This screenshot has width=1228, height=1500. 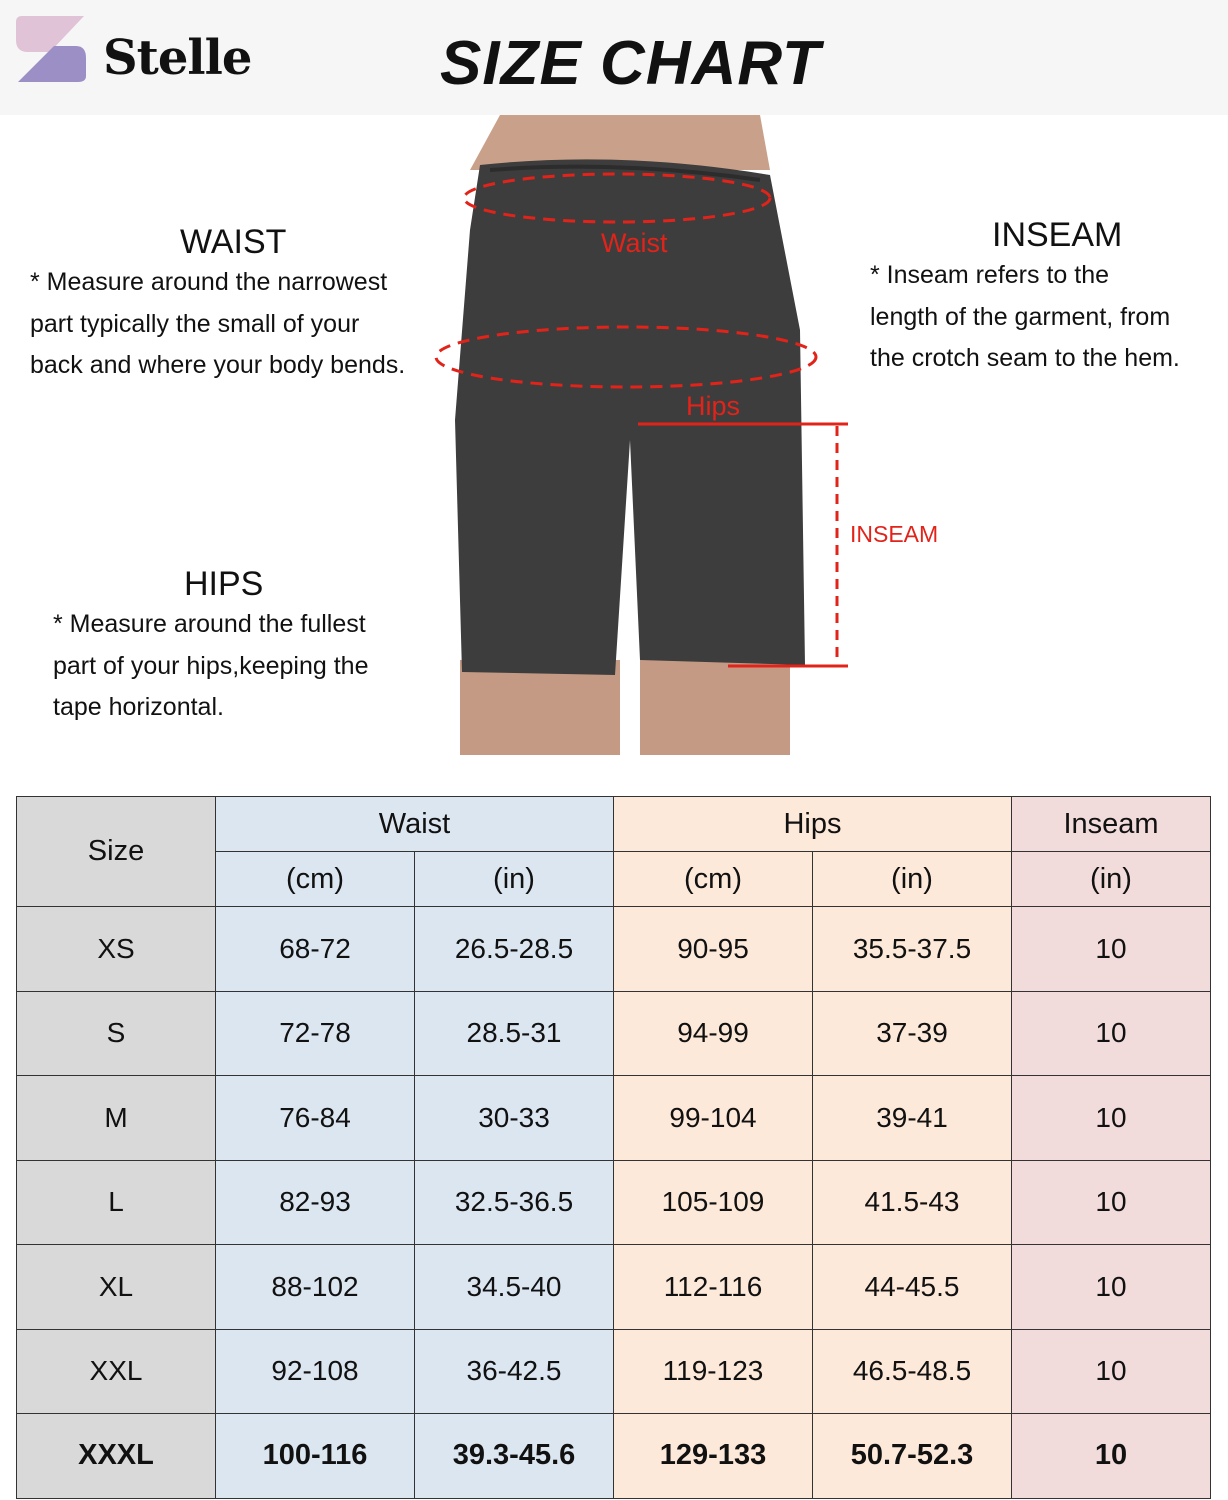 I want to click on value-cell: 82-93, so click(x=315, y=1202).